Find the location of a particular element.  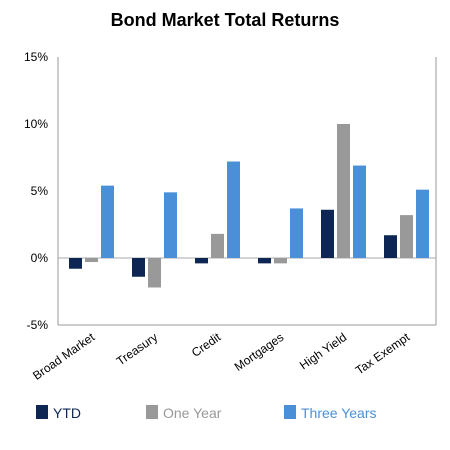

legend-swatch-one-year is located at coordinates (152, 412).